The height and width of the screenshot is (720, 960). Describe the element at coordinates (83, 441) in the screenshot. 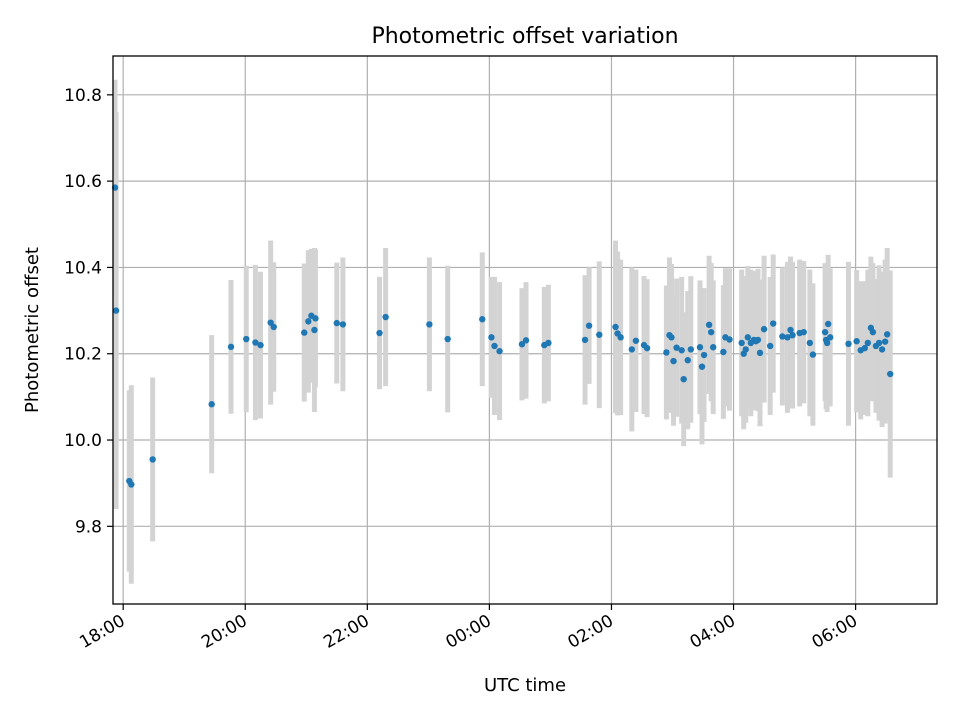

I see `y-tick-label: 10.0` at that location.